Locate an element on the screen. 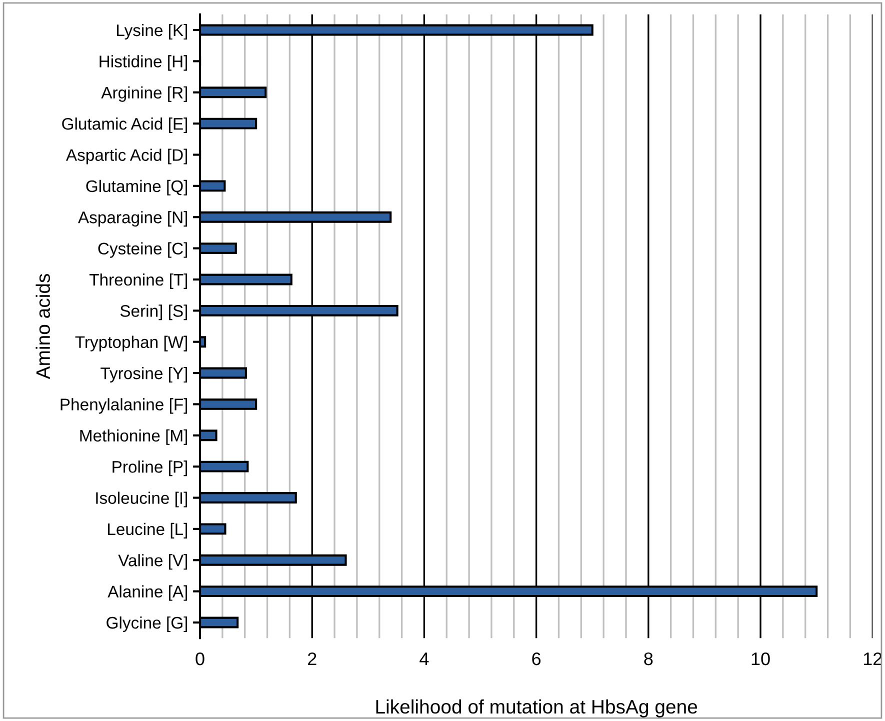  y-tick-label: Aspartic Acid [D] is located at coordinates (127, 156).